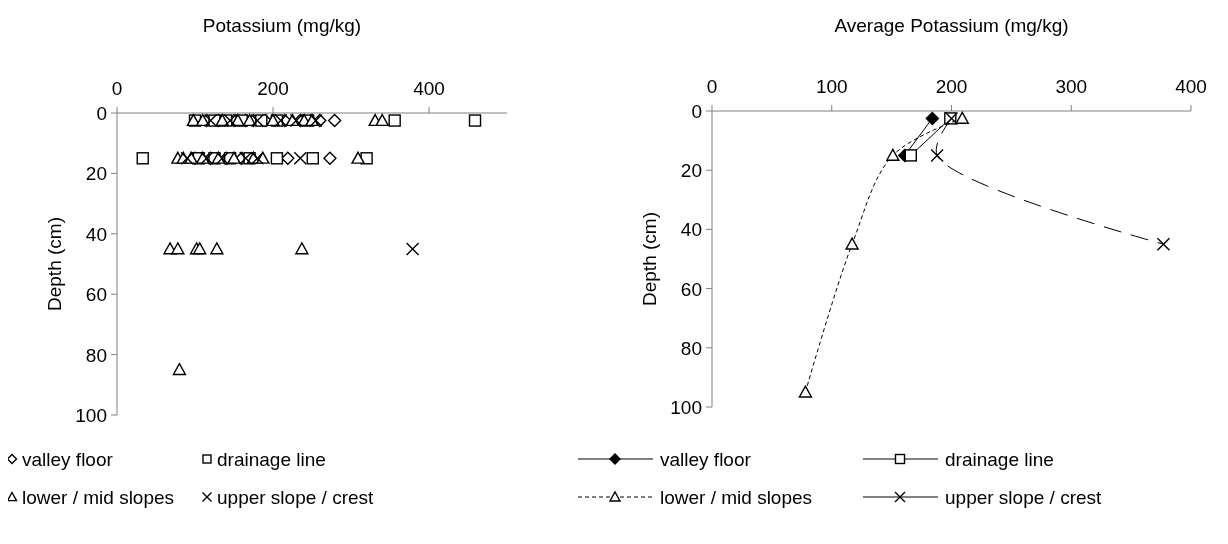  Describe the element at coordinates (831, 86) in the screenshot. I see `x-tick-label: 100` at that location.